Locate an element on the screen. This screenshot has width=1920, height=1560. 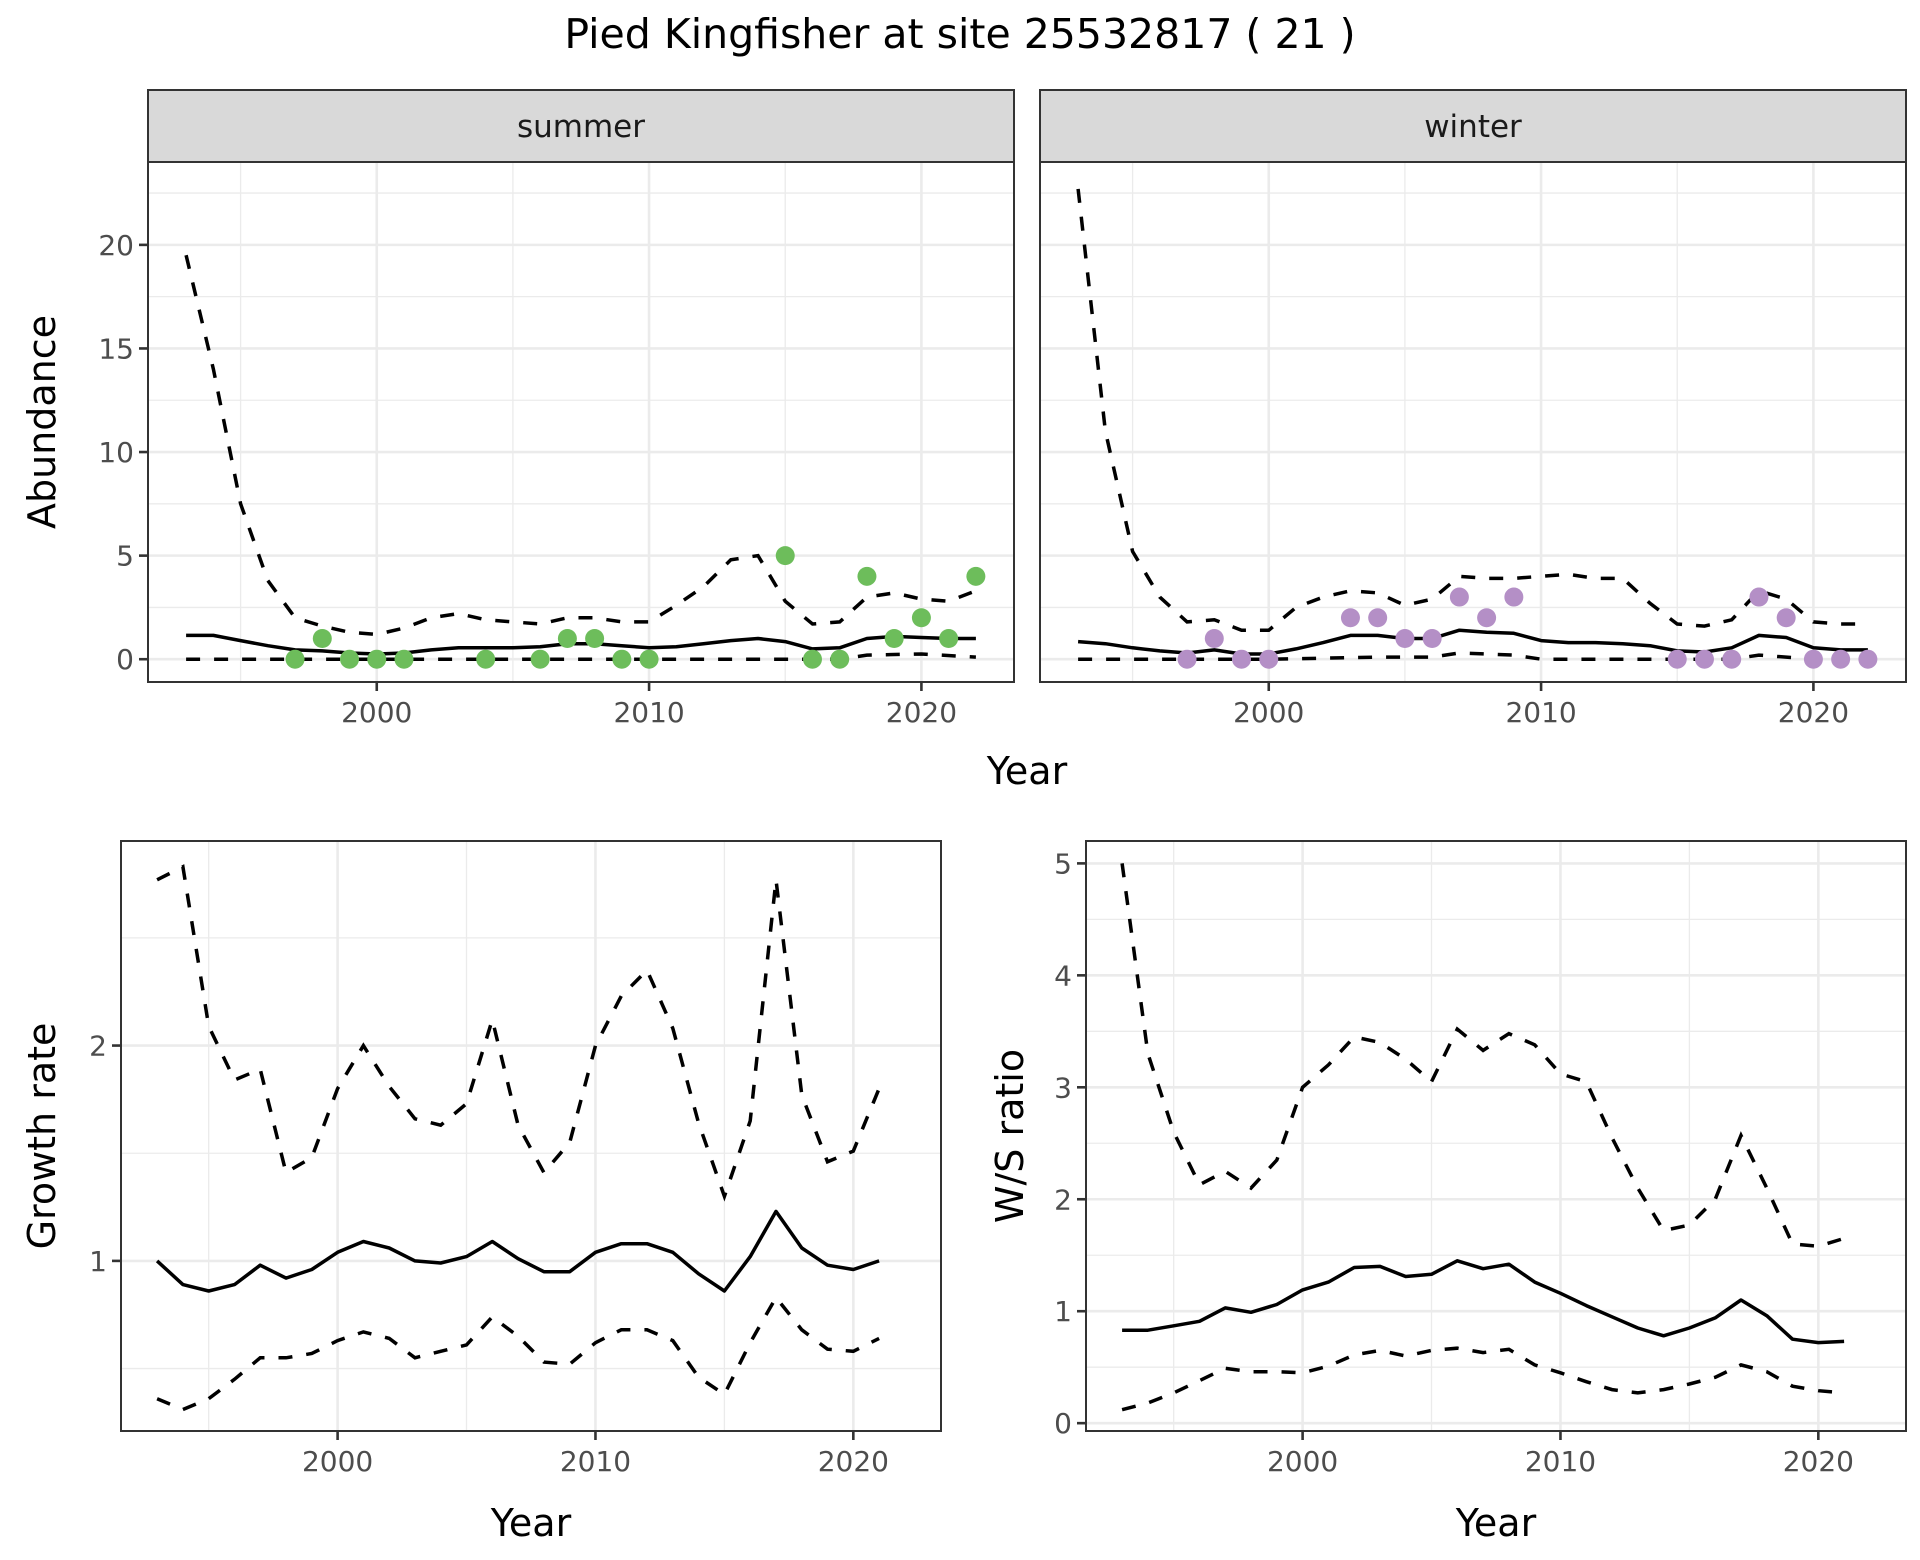
strip-label-winter: winter is located at coordinates (1473, 127).